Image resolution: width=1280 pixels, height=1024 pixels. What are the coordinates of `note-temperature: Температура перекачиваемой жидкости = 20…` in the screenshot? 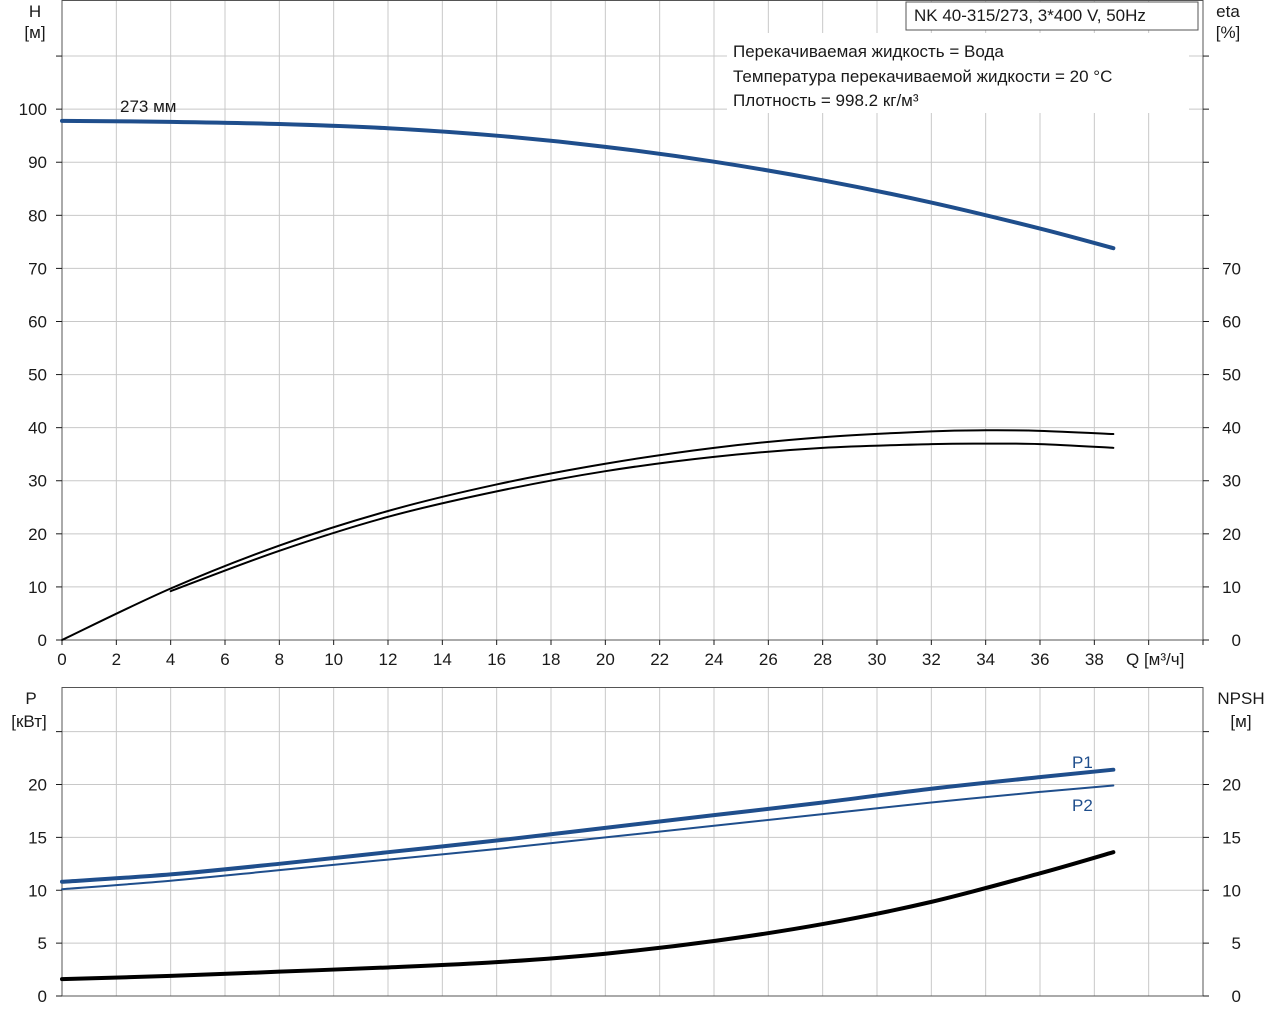 It's located at (922, 76).